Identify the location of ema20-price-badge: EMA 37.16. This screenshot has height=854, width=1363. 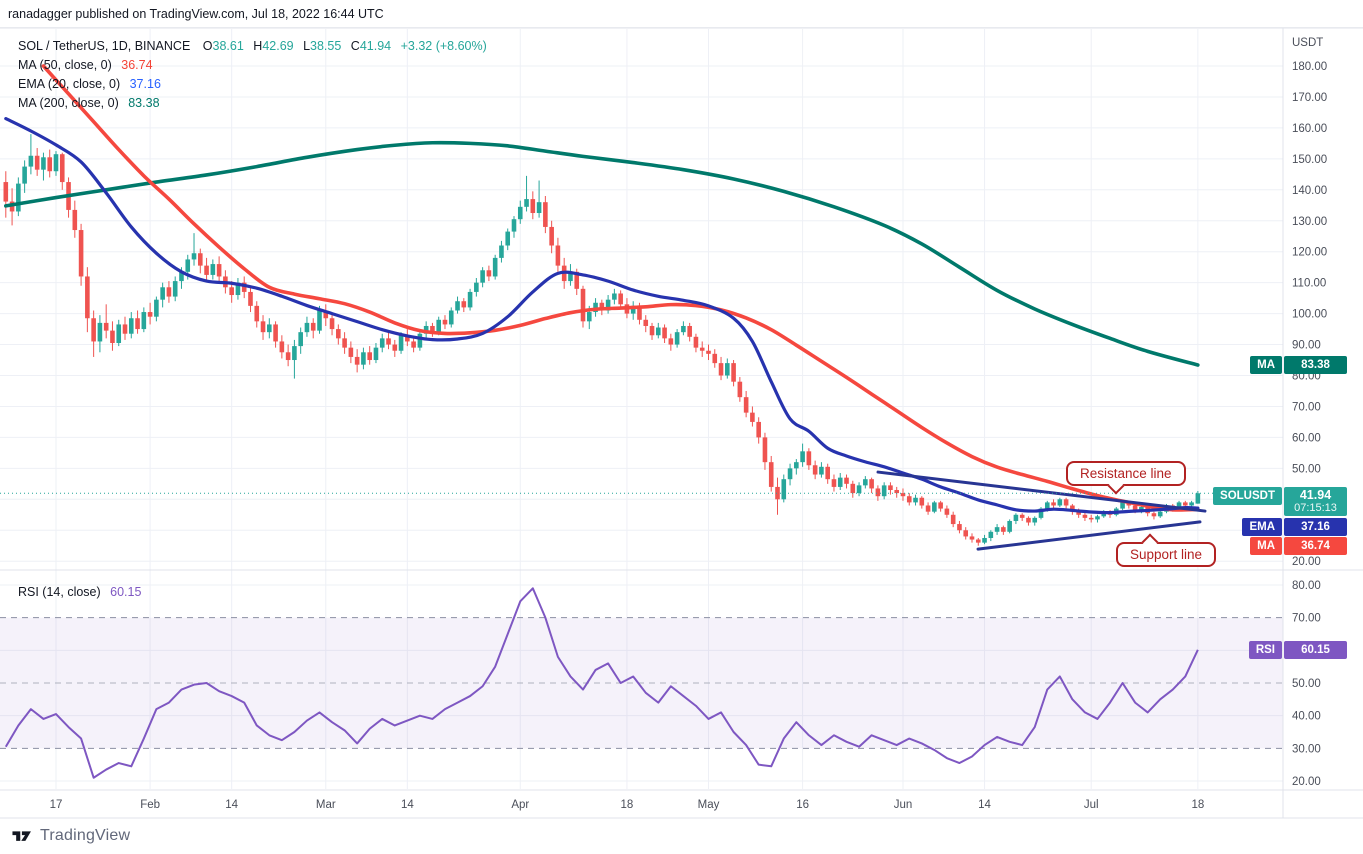
(1251, 527).